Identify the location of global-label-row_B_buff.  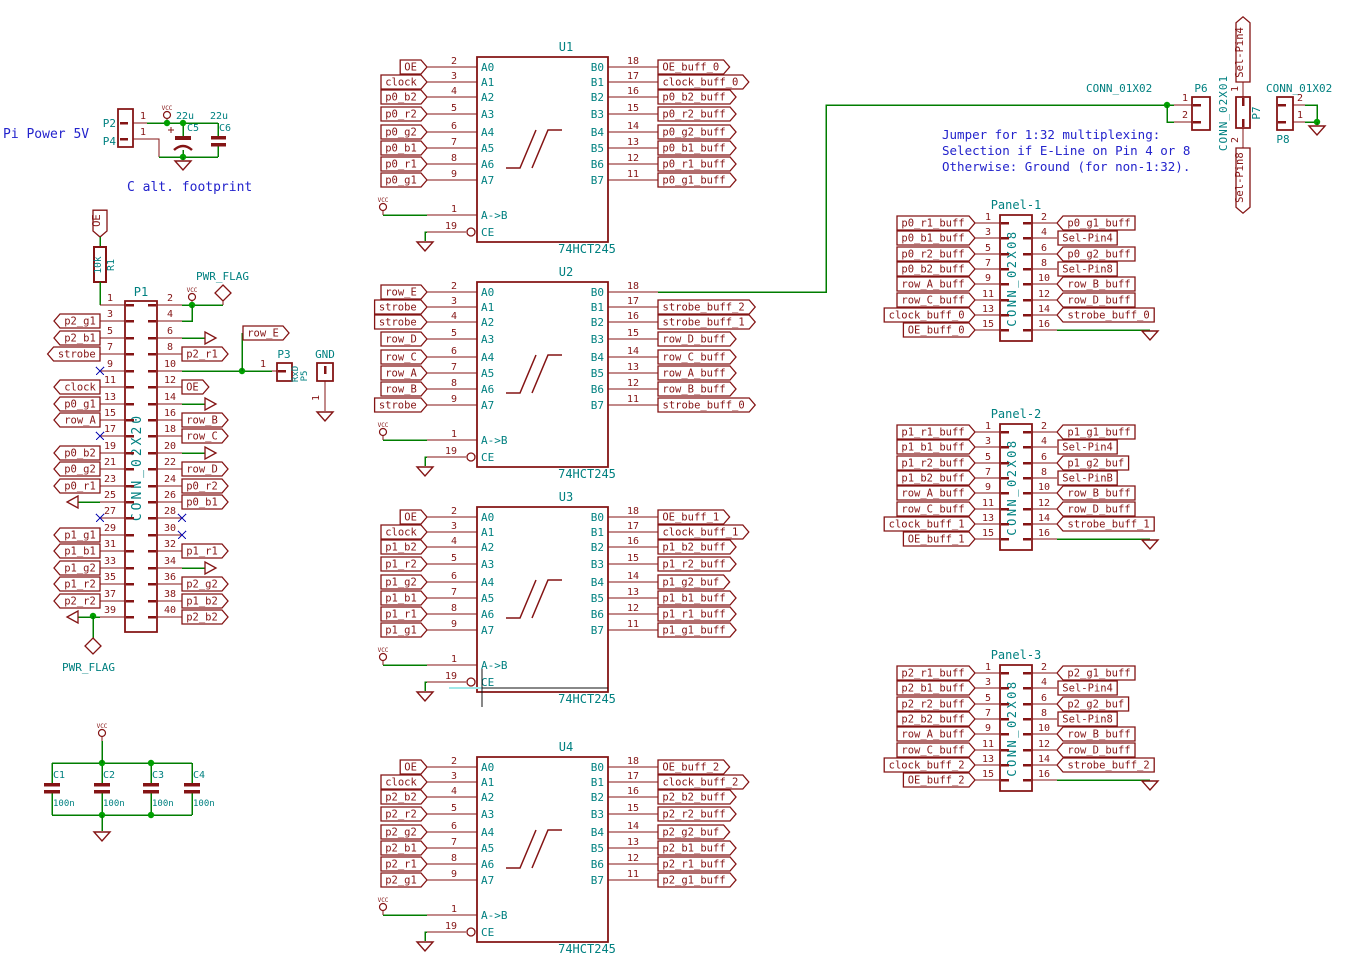
(697, 389).